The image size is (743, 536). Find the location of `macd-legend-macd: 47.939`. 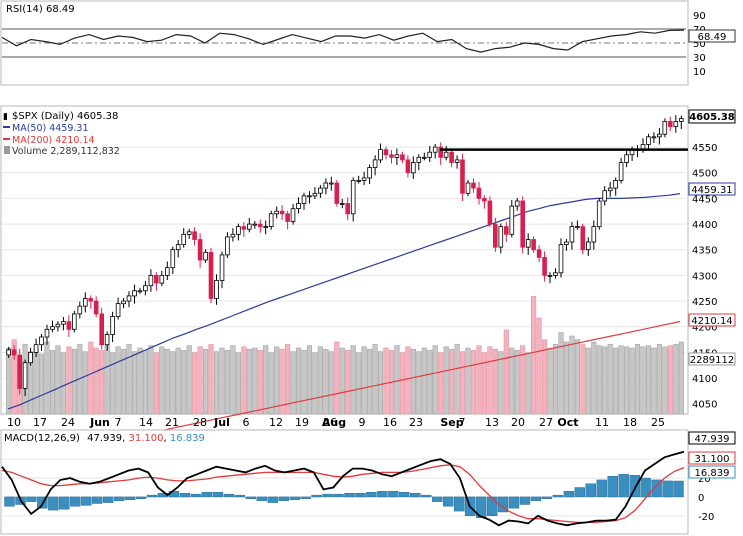

macd-legend-macd: 47.939 is located at coordinates (104, 438).